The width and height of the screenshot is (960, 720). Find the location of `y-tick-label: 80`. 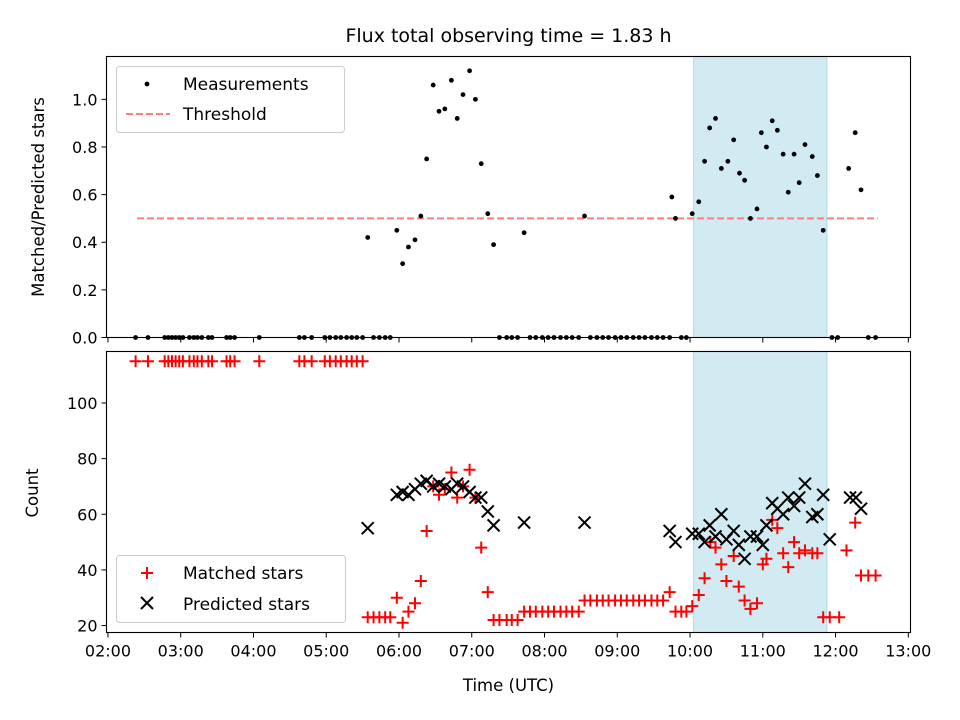

y-tick-label: 80 is located at coordinates (87, 459).